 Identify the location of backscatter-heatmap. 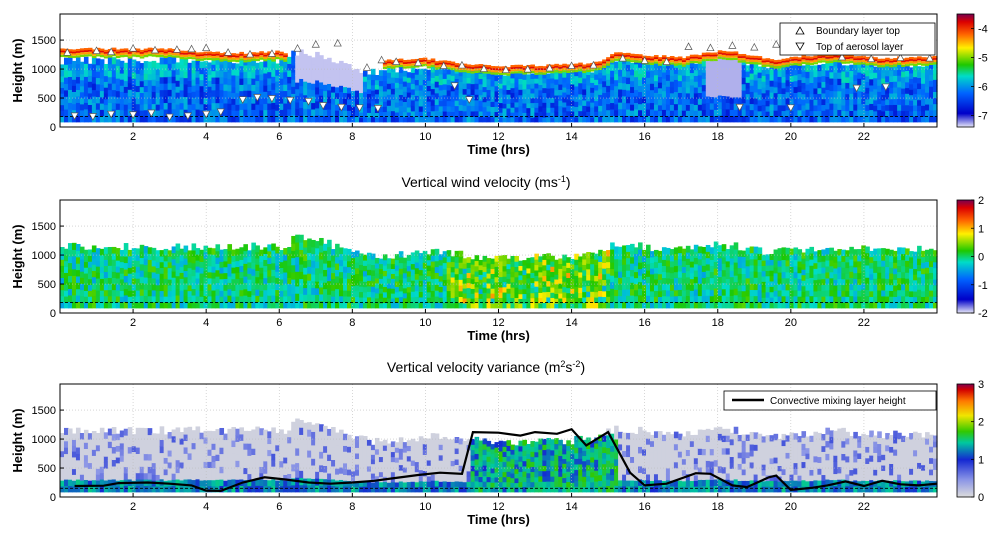
(499, 85).